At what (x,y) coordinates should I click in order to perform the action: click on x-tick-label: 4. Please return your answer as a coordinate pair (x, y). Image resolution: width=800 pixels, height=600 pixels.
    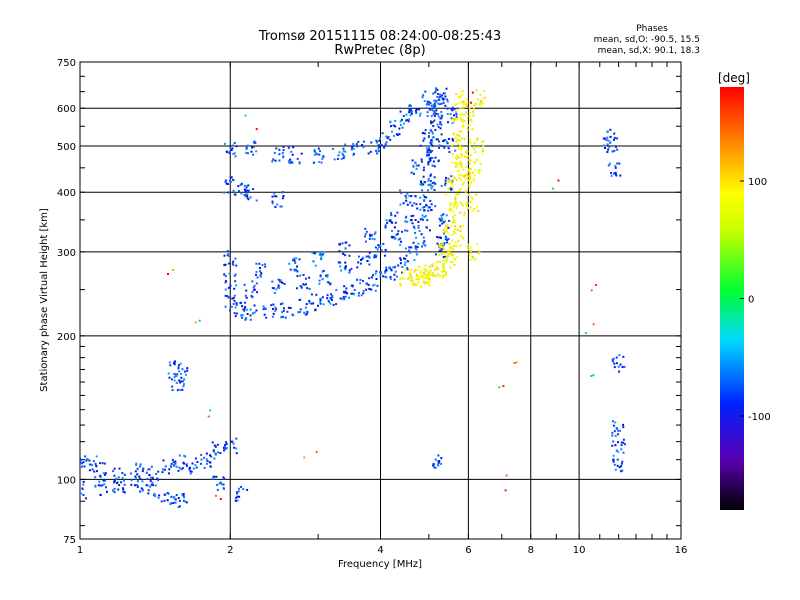
    Looking at the image, I should click on (380, 550).